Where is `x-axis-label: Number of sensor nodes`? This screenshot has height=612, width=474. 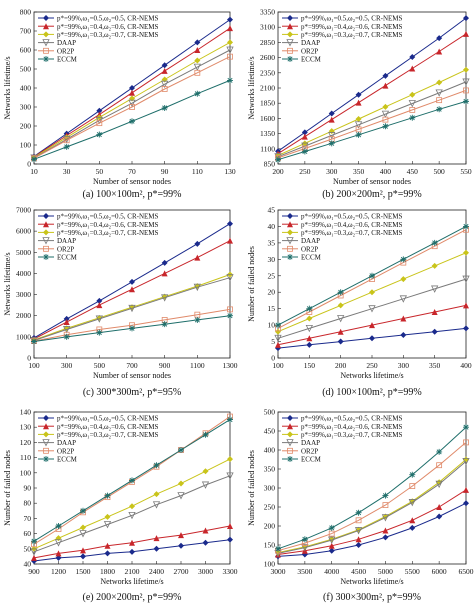 x-axis-label: Number of sensor nodes is located at coordinates (132, 181).